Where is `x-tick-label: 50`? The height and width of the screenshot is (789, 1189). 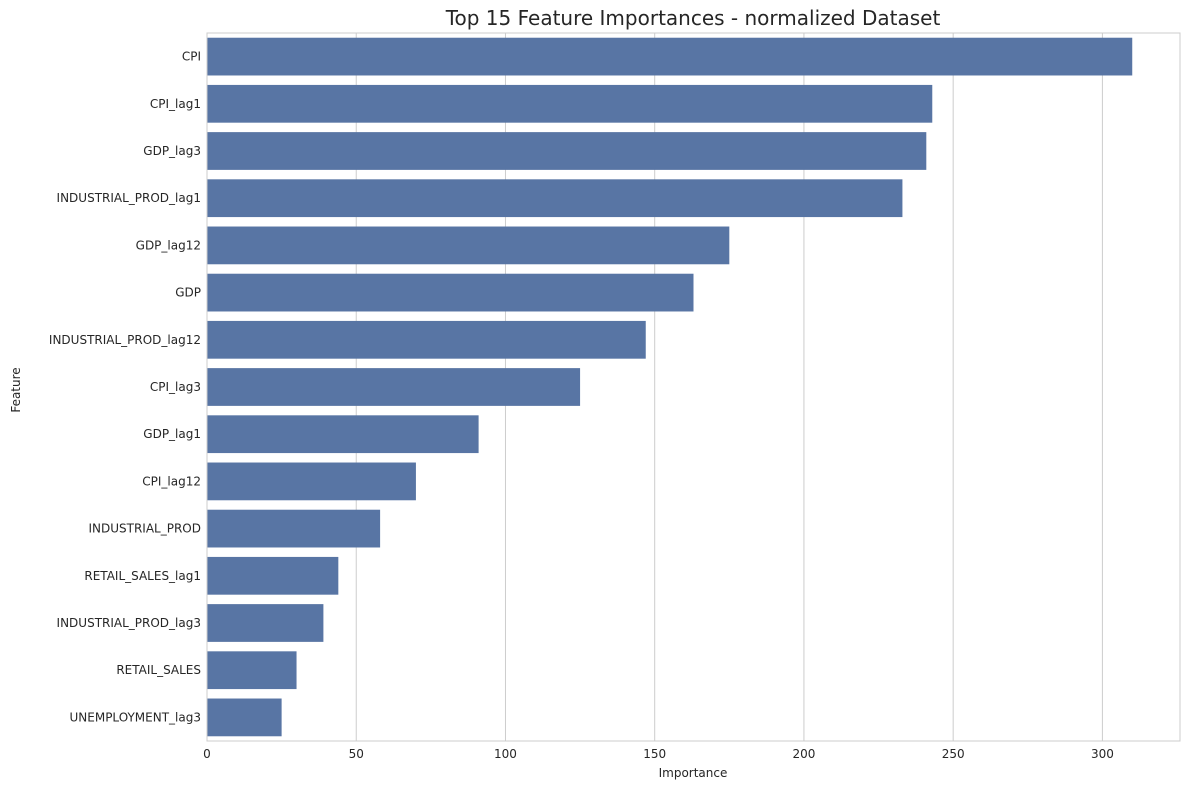 x-tick-label: 50 is located at coordinates (356, 754).